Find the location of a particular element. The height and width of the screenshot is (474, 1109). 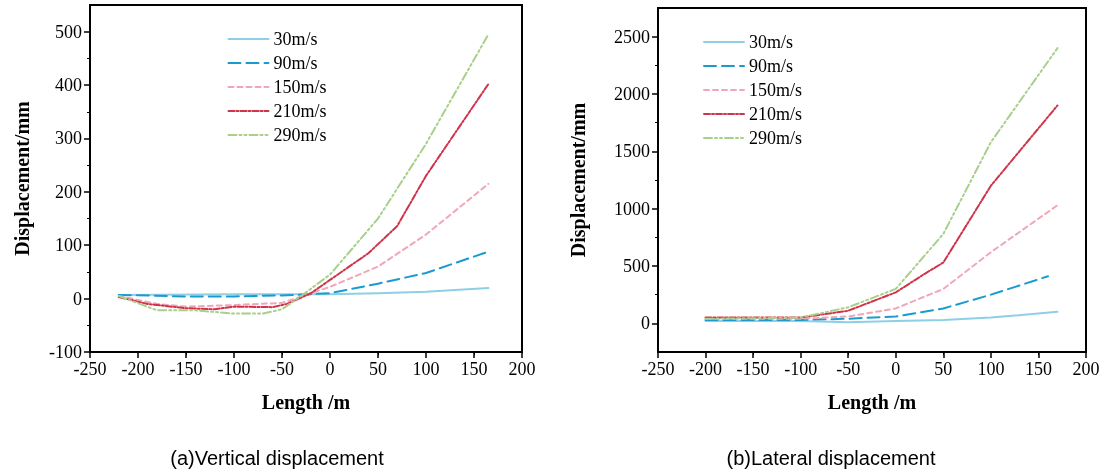

text: (b)Lateral displacement is located at coordinates (831, 458).